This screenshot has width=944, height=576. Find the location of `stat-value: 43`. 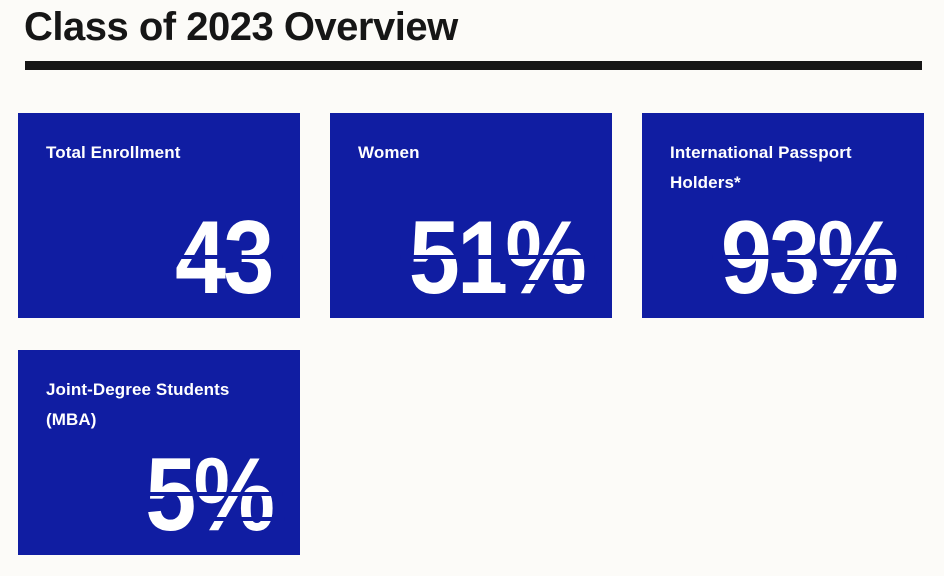

stat-value: 43 is located at coordinates (224, 258).